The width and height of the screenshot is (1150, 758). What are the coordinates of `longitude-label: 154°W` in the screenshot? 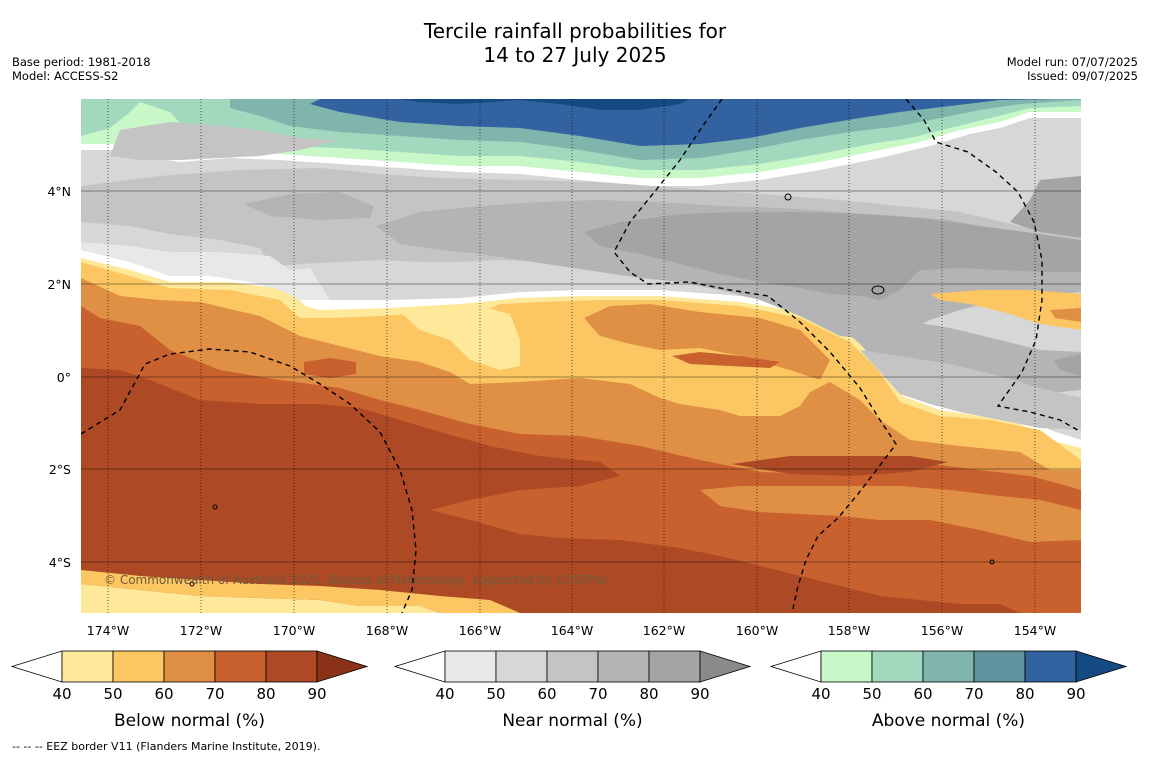 It's located at (1035, 630).